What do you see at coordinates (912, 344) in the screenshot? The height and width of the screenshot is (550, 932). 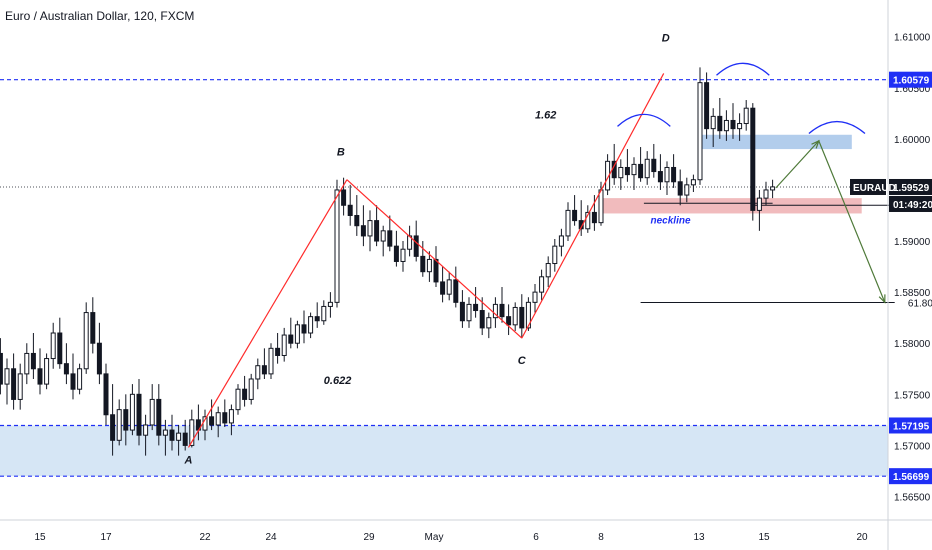 I see `y-tick-label: 1.58000` at bounding box center [912, 344].